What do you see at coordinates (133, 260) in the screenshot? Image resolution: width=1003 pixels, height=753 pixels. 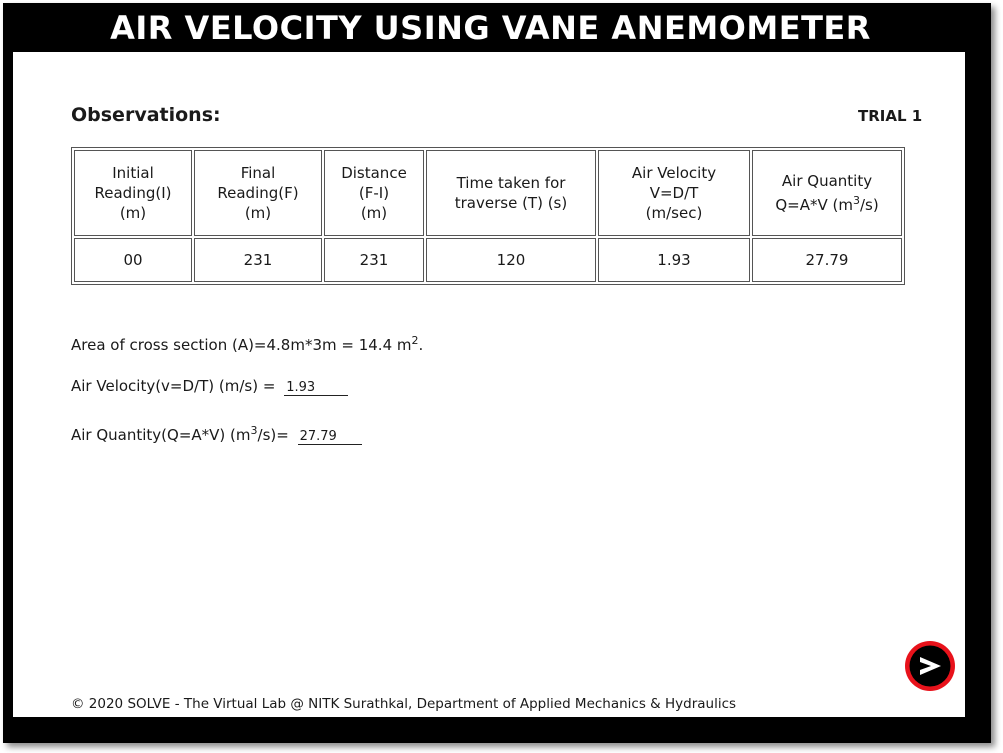 I see `cell-initial-reading: 00` at bounding box center [133, 260].